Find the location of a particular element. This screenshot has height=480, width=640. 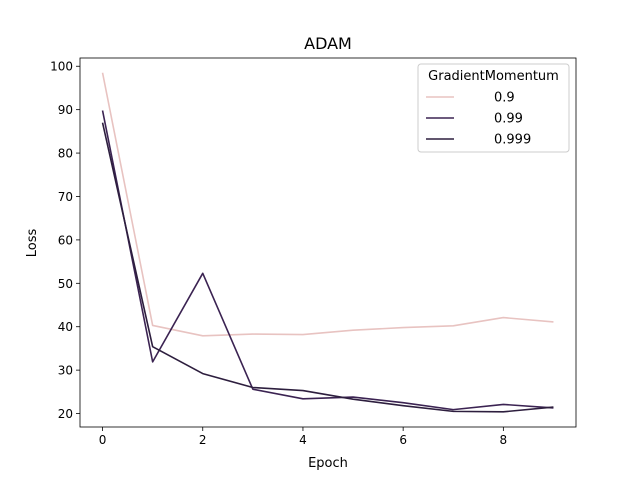

x-tick-label: 6 is located at coordinates (403, 440).